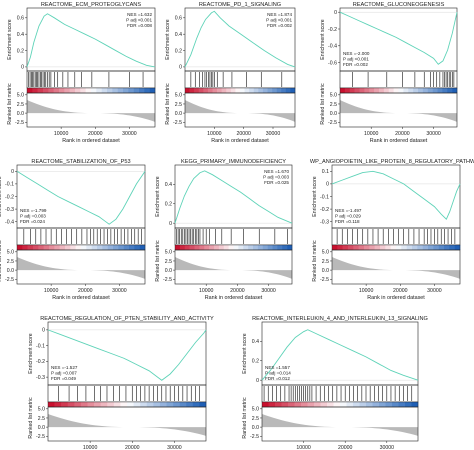 The height and width of the screenshot is (450, 474). I want to click on es-y-tick-label: -0.3, so click(9, 210).